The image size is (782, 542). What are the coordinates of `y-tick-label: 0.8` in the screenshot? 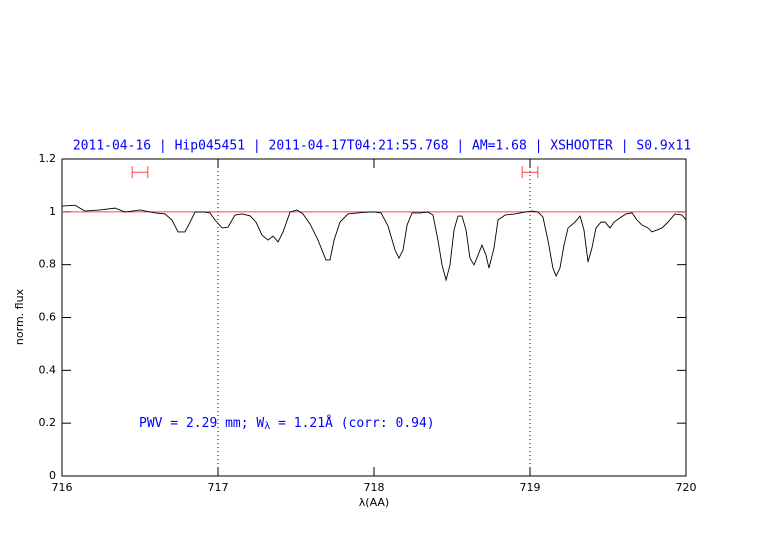 It's located at (48, 264).